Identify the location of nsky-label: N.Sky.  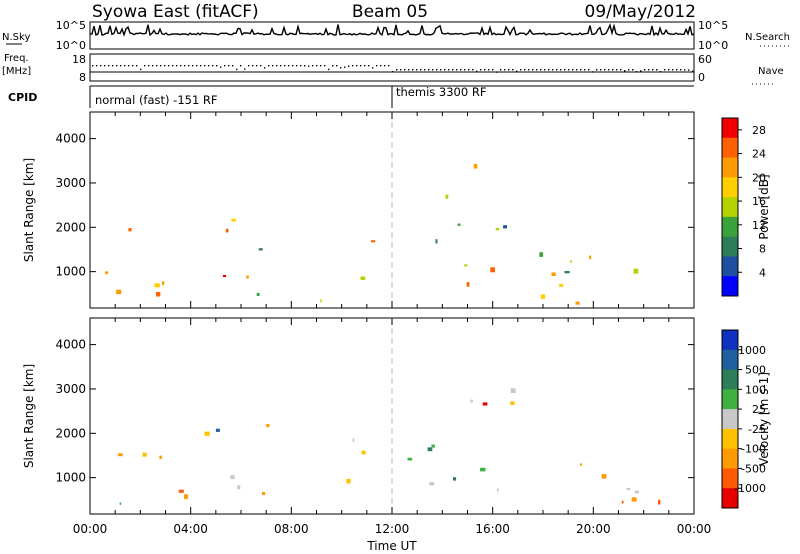
(16, 37).